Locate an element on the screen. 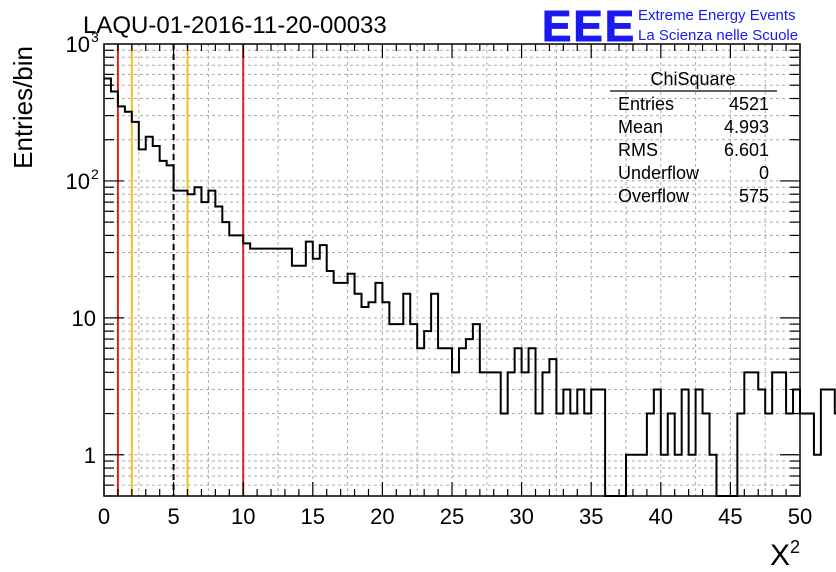  logo-text: EEE is located at coordinates (589, 26).